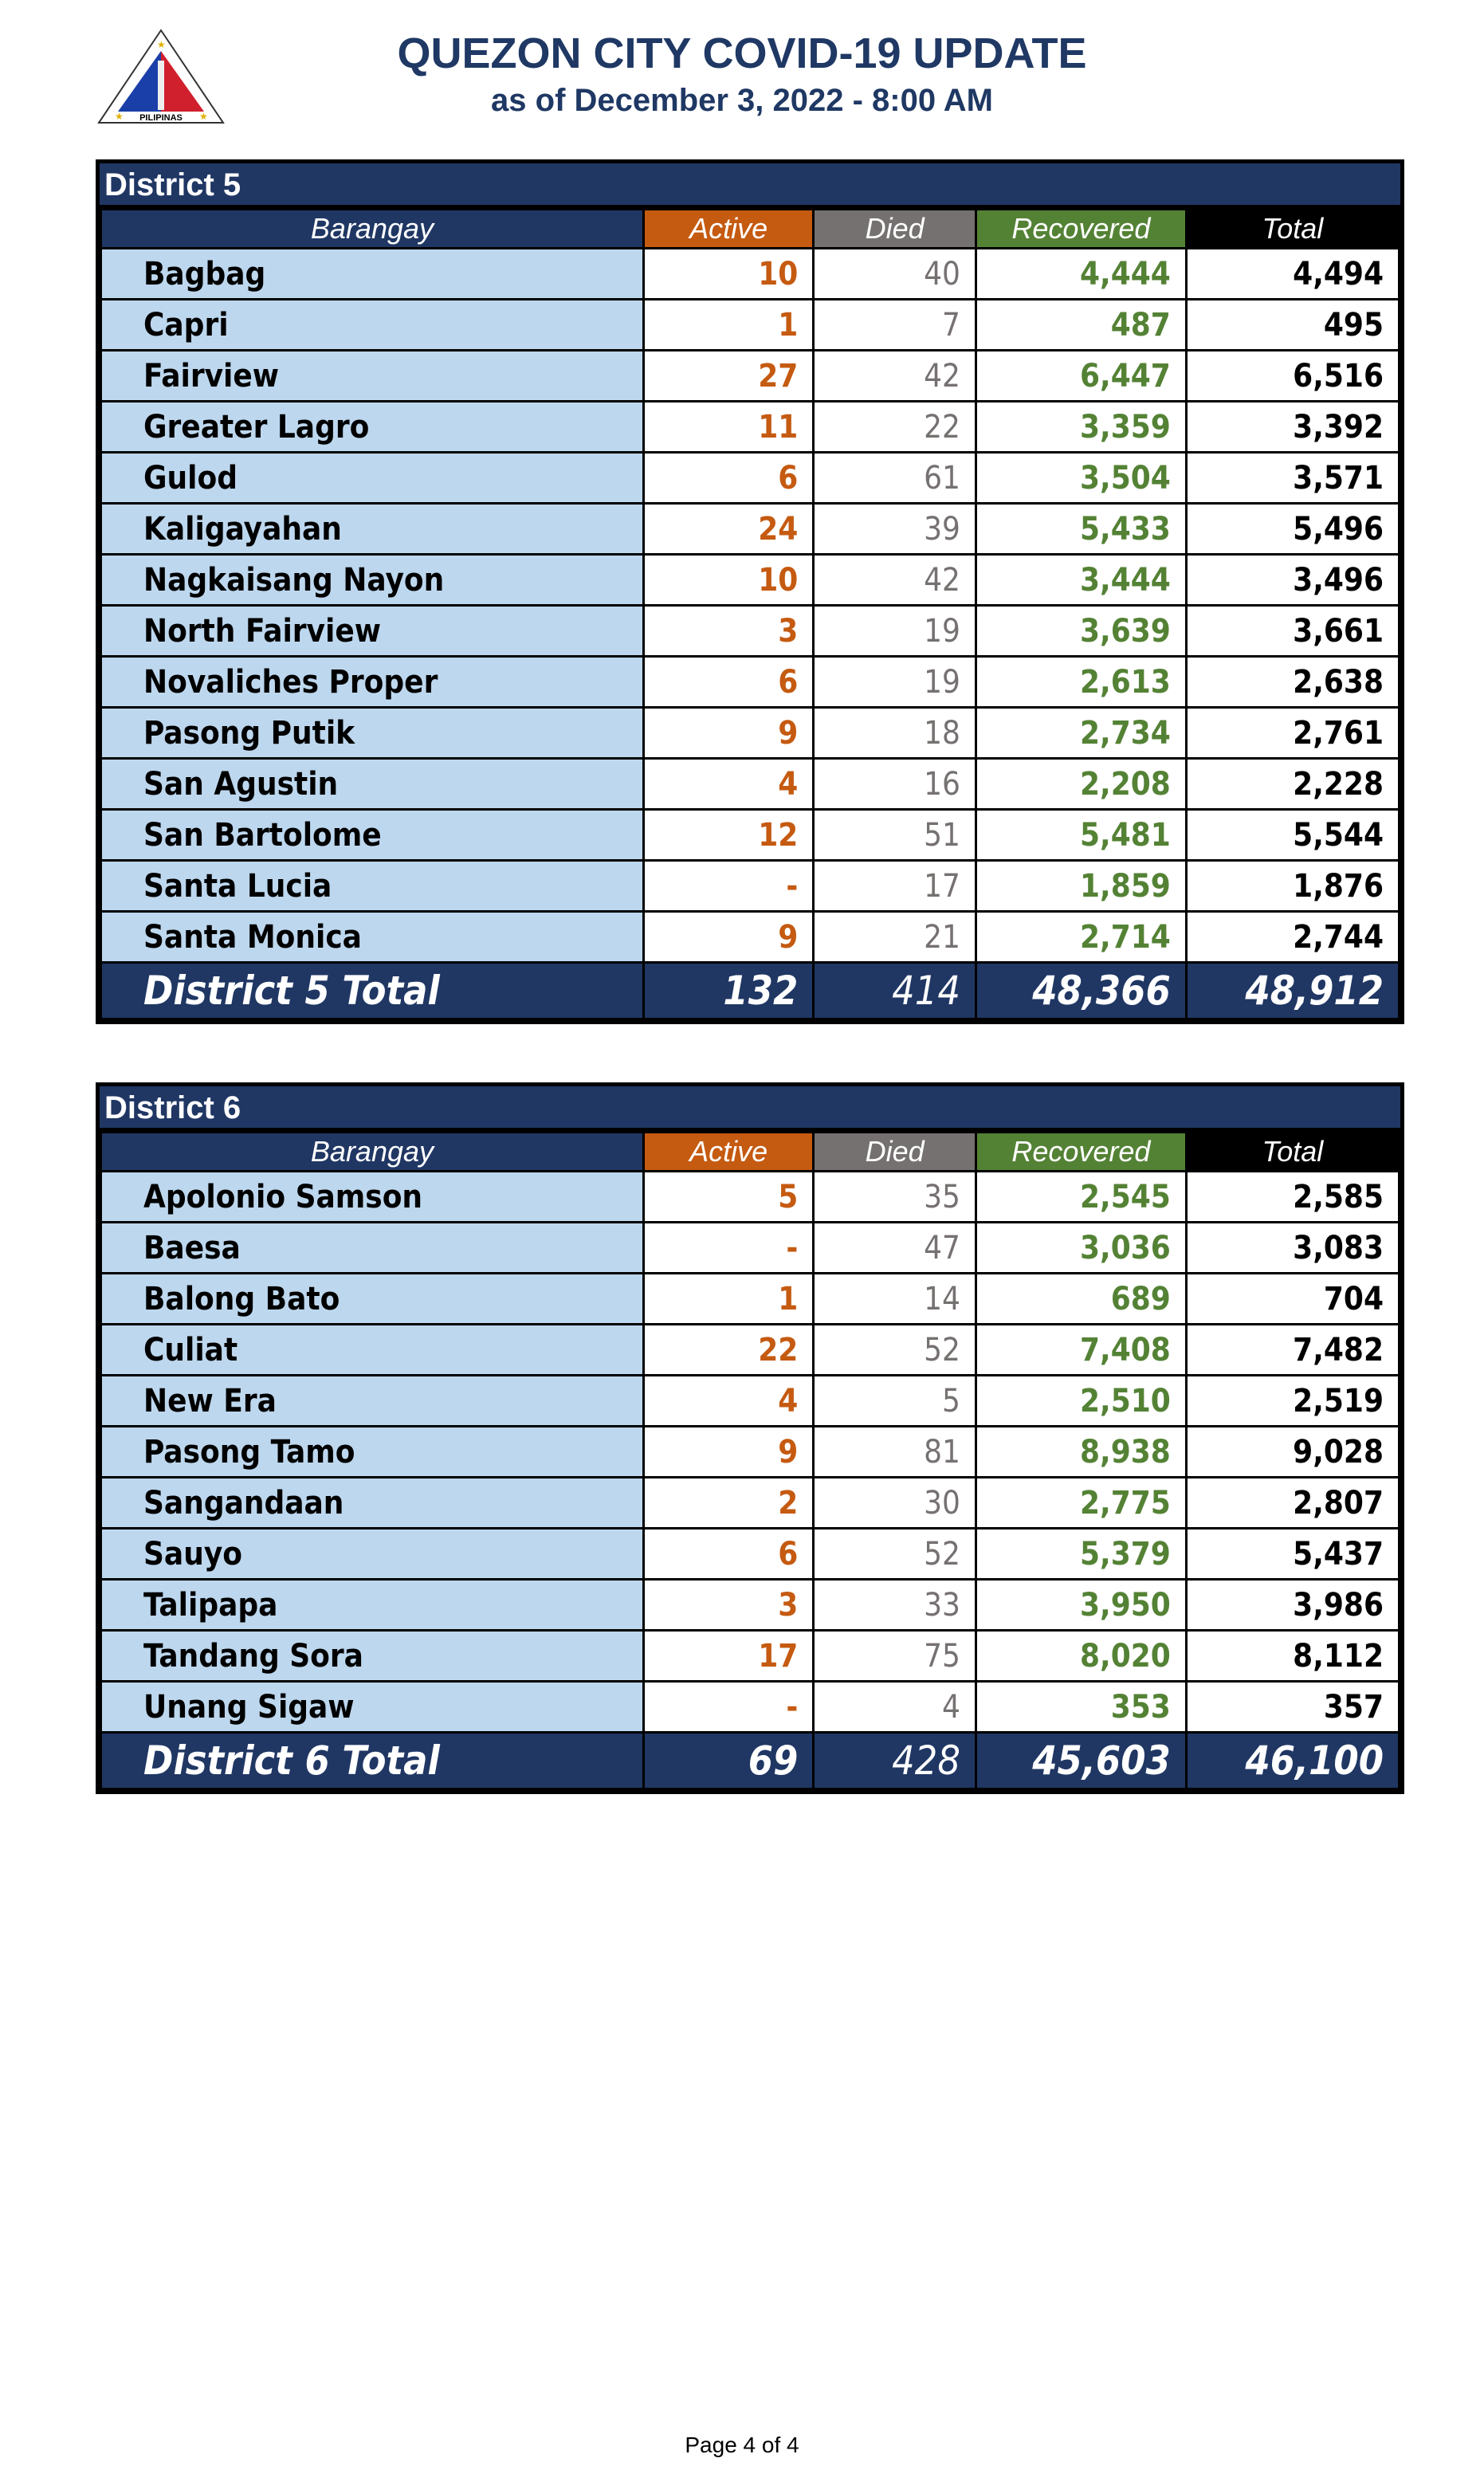  What do you see at coordinates (161, 77) in the screenshot?
I see `quezon-city-seal-logo: PILIPINAS ★ ★ ★` at bounding box center [161, 77].